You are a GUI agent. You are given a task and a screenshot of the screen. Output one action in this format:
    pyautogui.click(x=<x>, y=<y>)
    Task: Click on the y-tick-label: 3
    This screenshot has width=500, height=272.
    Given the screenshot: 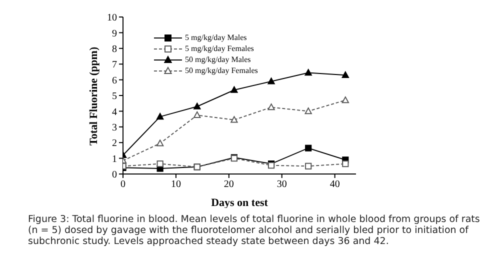 What is the action you would take?
    pyautogui.click(x=114, y=128)
    